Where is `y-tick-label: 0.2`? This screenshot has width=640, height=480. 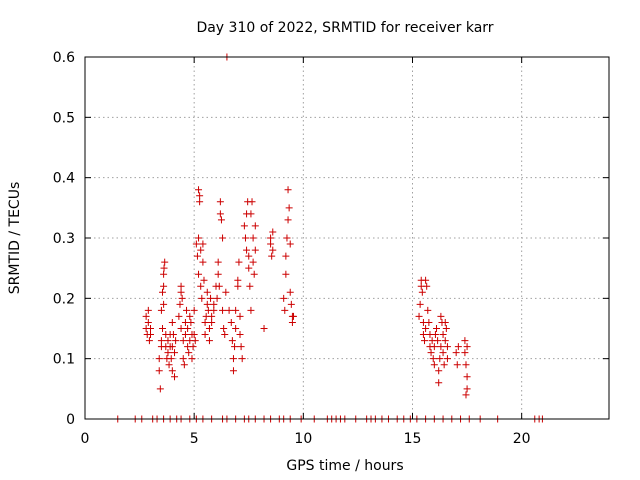
y-tick-label: 0.2 is located at coordinates (64, 299).